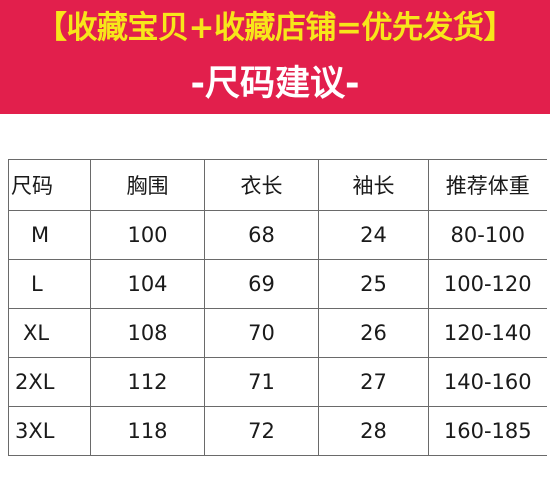 The width and height of the screenshot is (550, 494). Describe the element at coordinates (49, 185) in the screenshot. I see `header-size: 尺码` at that location.